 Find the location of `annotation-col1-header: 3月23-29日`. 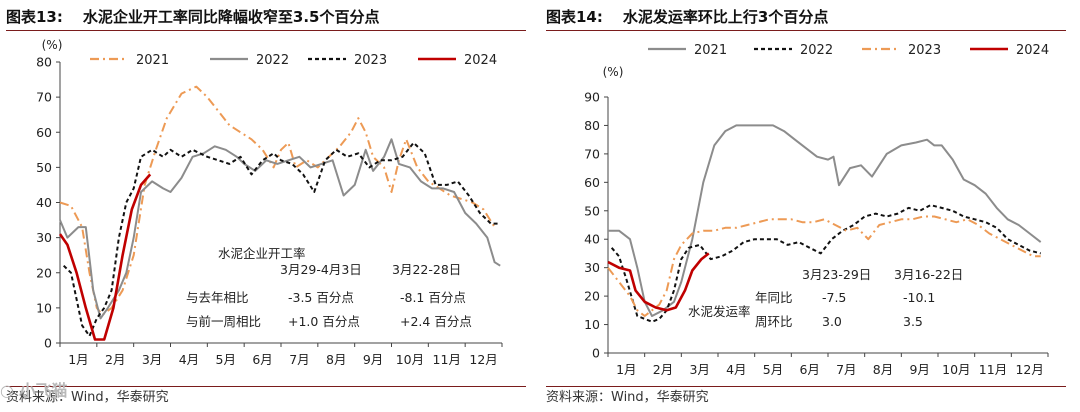

annotation-col1-header: 3月23-29日 is located at coordinates (836, 274).